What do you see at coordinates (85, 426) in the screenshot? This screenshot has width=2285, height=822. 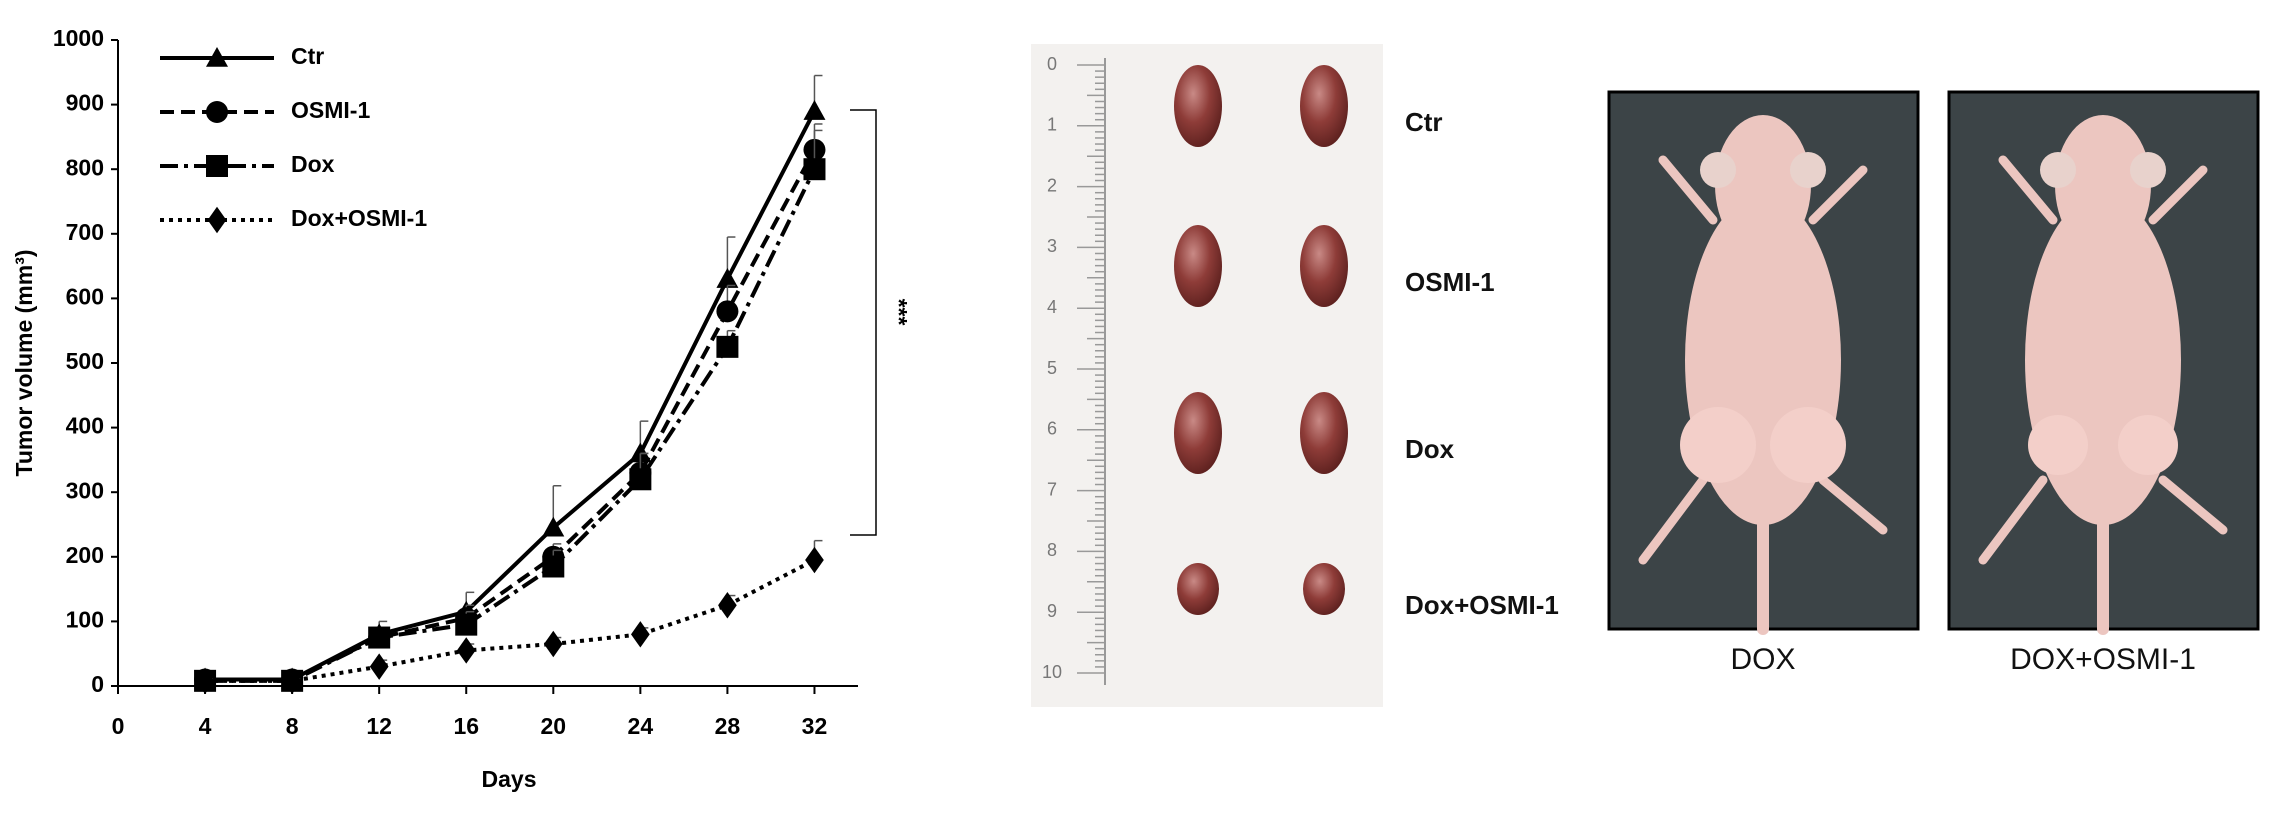 I see `y-tick-label: 400` at bounding box center [85, 426].